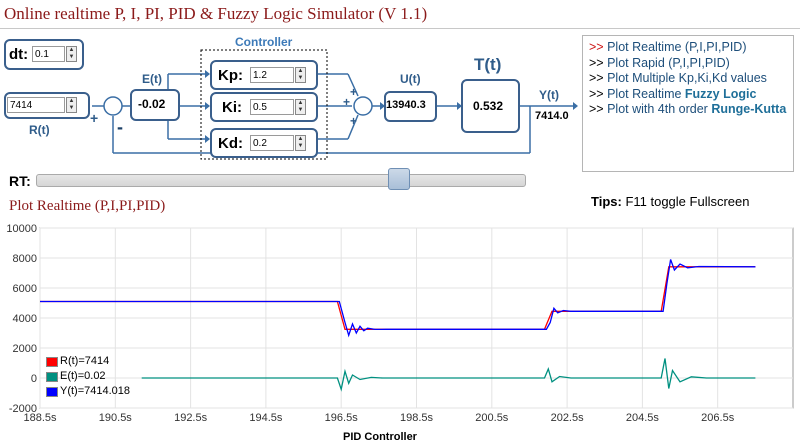 The image size is (800, 447). I want to click on sum2-plus-mid: +, so click(347, 102).